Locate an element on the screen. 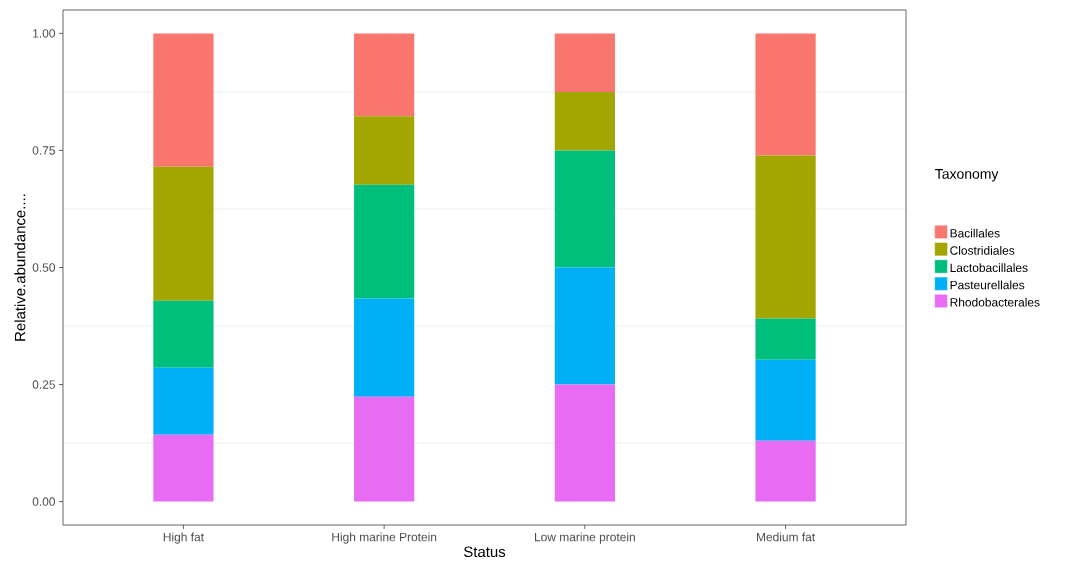 This screenshot has width=1080, height=577. legend-label: Rhodobacterales is located at coordinates (995, 302).